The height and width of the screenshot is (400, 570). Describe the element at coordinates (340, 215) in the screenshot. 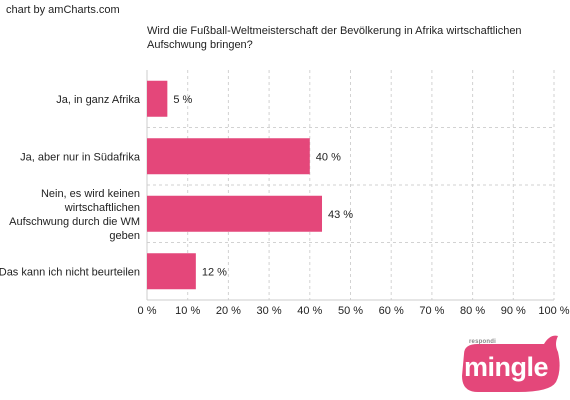

I see `data-label: 43 %` at that location.